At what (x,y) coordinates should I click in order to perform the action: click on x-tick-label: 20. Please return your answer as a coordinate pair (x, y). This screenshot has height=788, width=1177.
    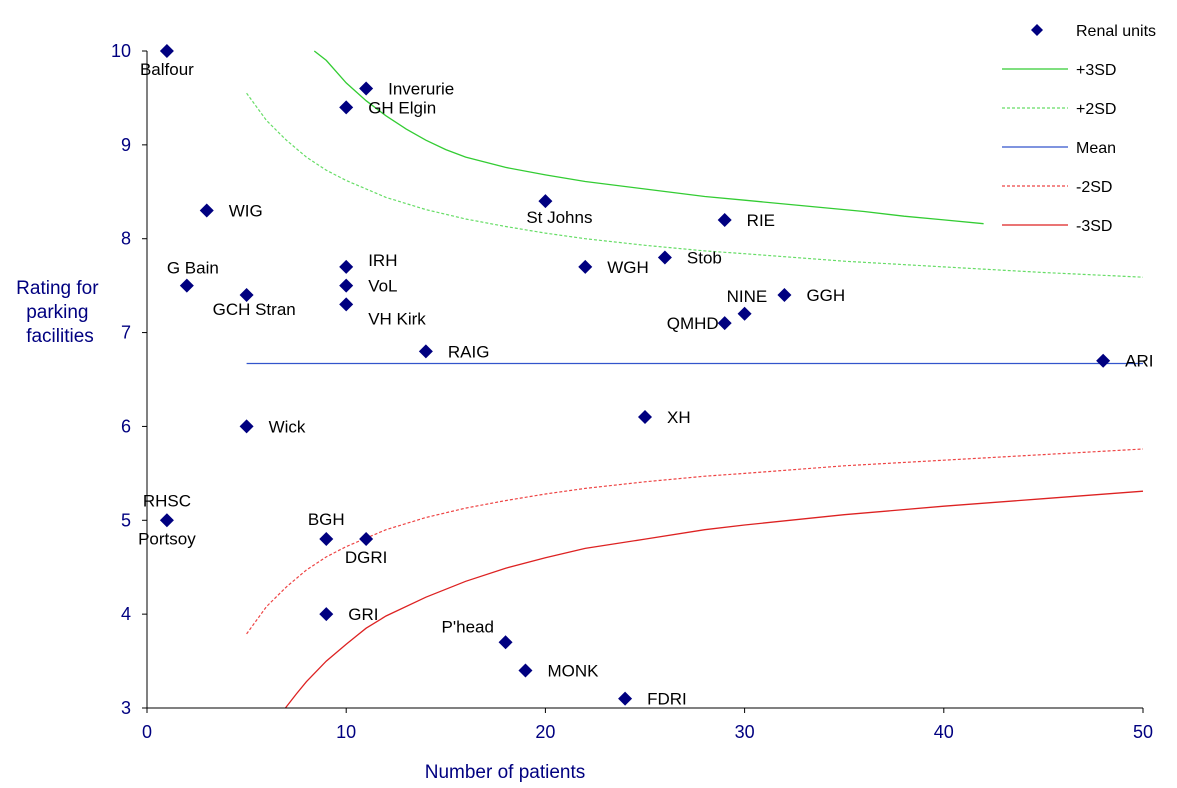
    Looking at the image, I should click on (545, 732).